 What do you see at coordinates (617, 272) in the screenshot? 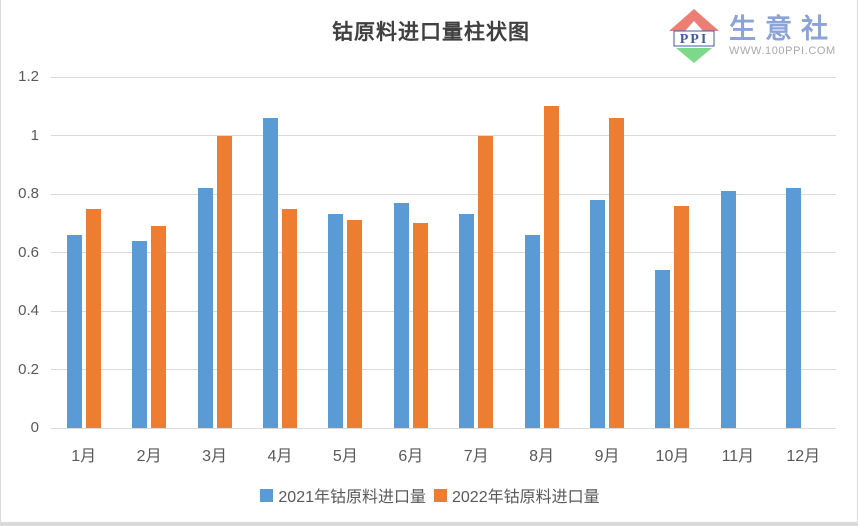
I see `bar-2022年钴原料进口量-9月` at bounding box center [617, 272].